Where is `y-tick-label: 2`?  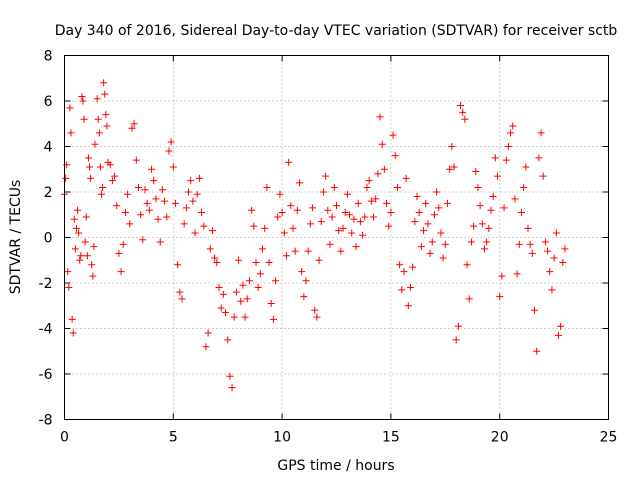 y-tick-label: 2 is located at coordinates (48, 193).